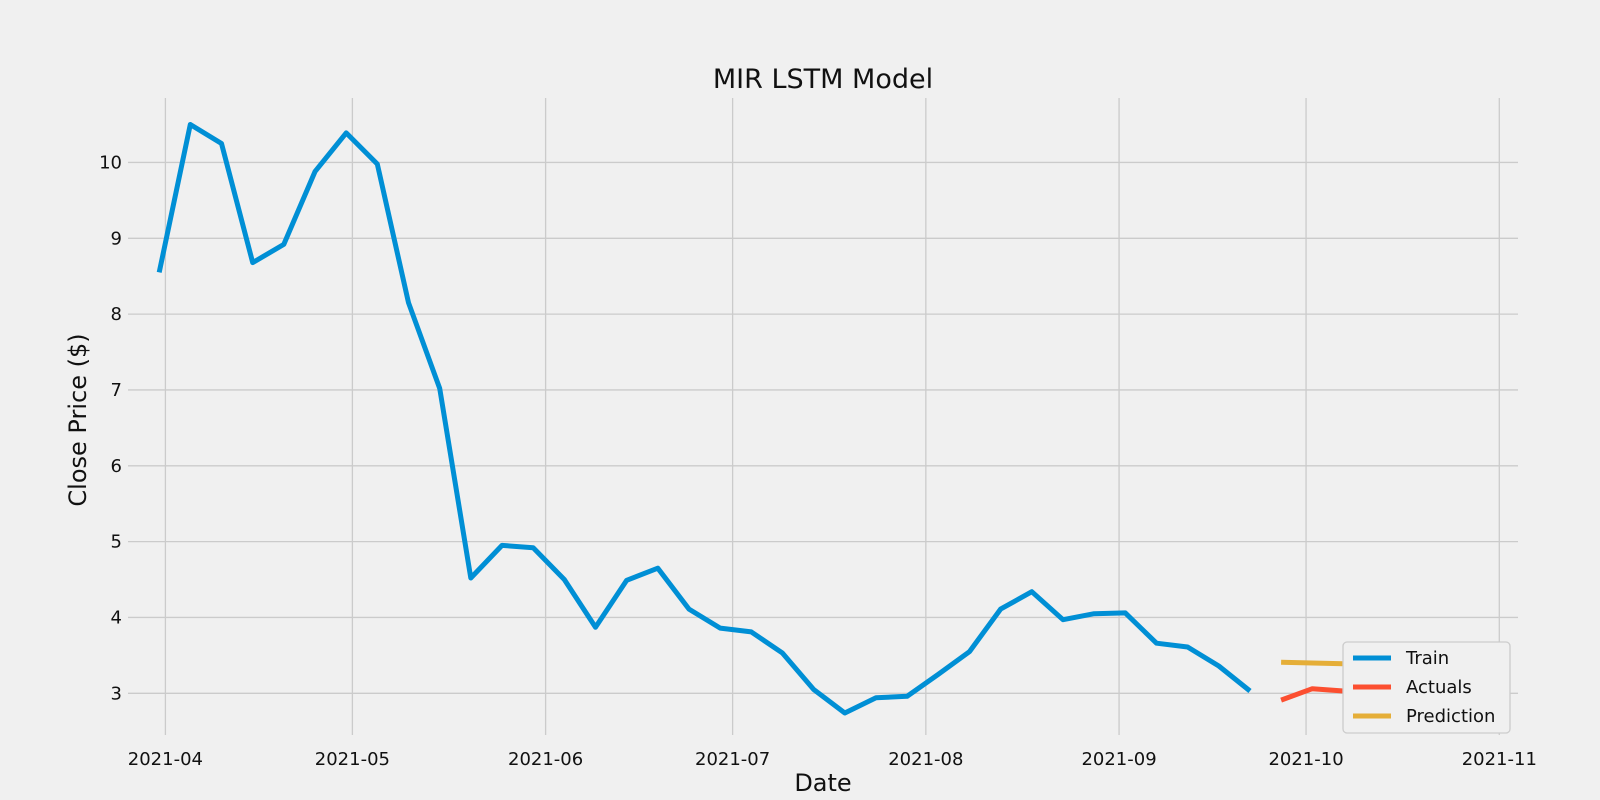 The height and width of the screenshot is (800, 1600). I want to click on x-tick-label: 2021-10, so click(1305, 759).